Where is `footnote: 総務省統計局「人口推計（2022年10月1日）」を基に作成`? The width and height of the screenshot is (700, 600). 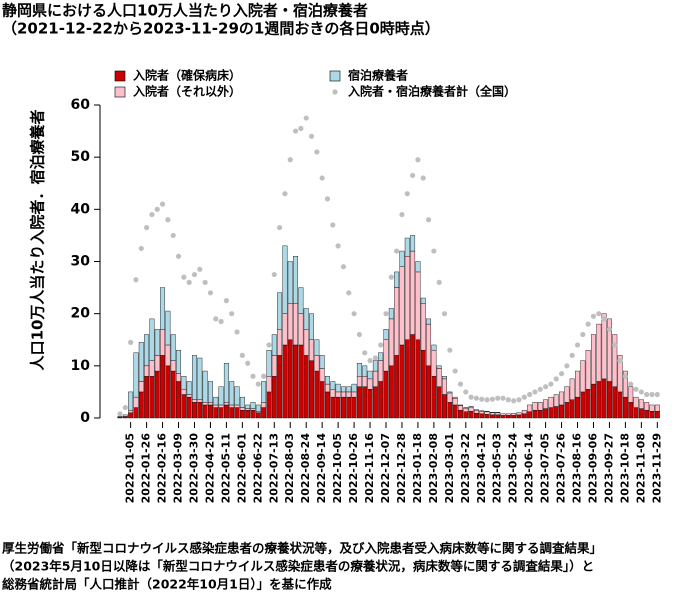 footnote: 総務省統計局「人口推計（2022年10月1日）」を基に作成 is located at coordinates (167, 584).